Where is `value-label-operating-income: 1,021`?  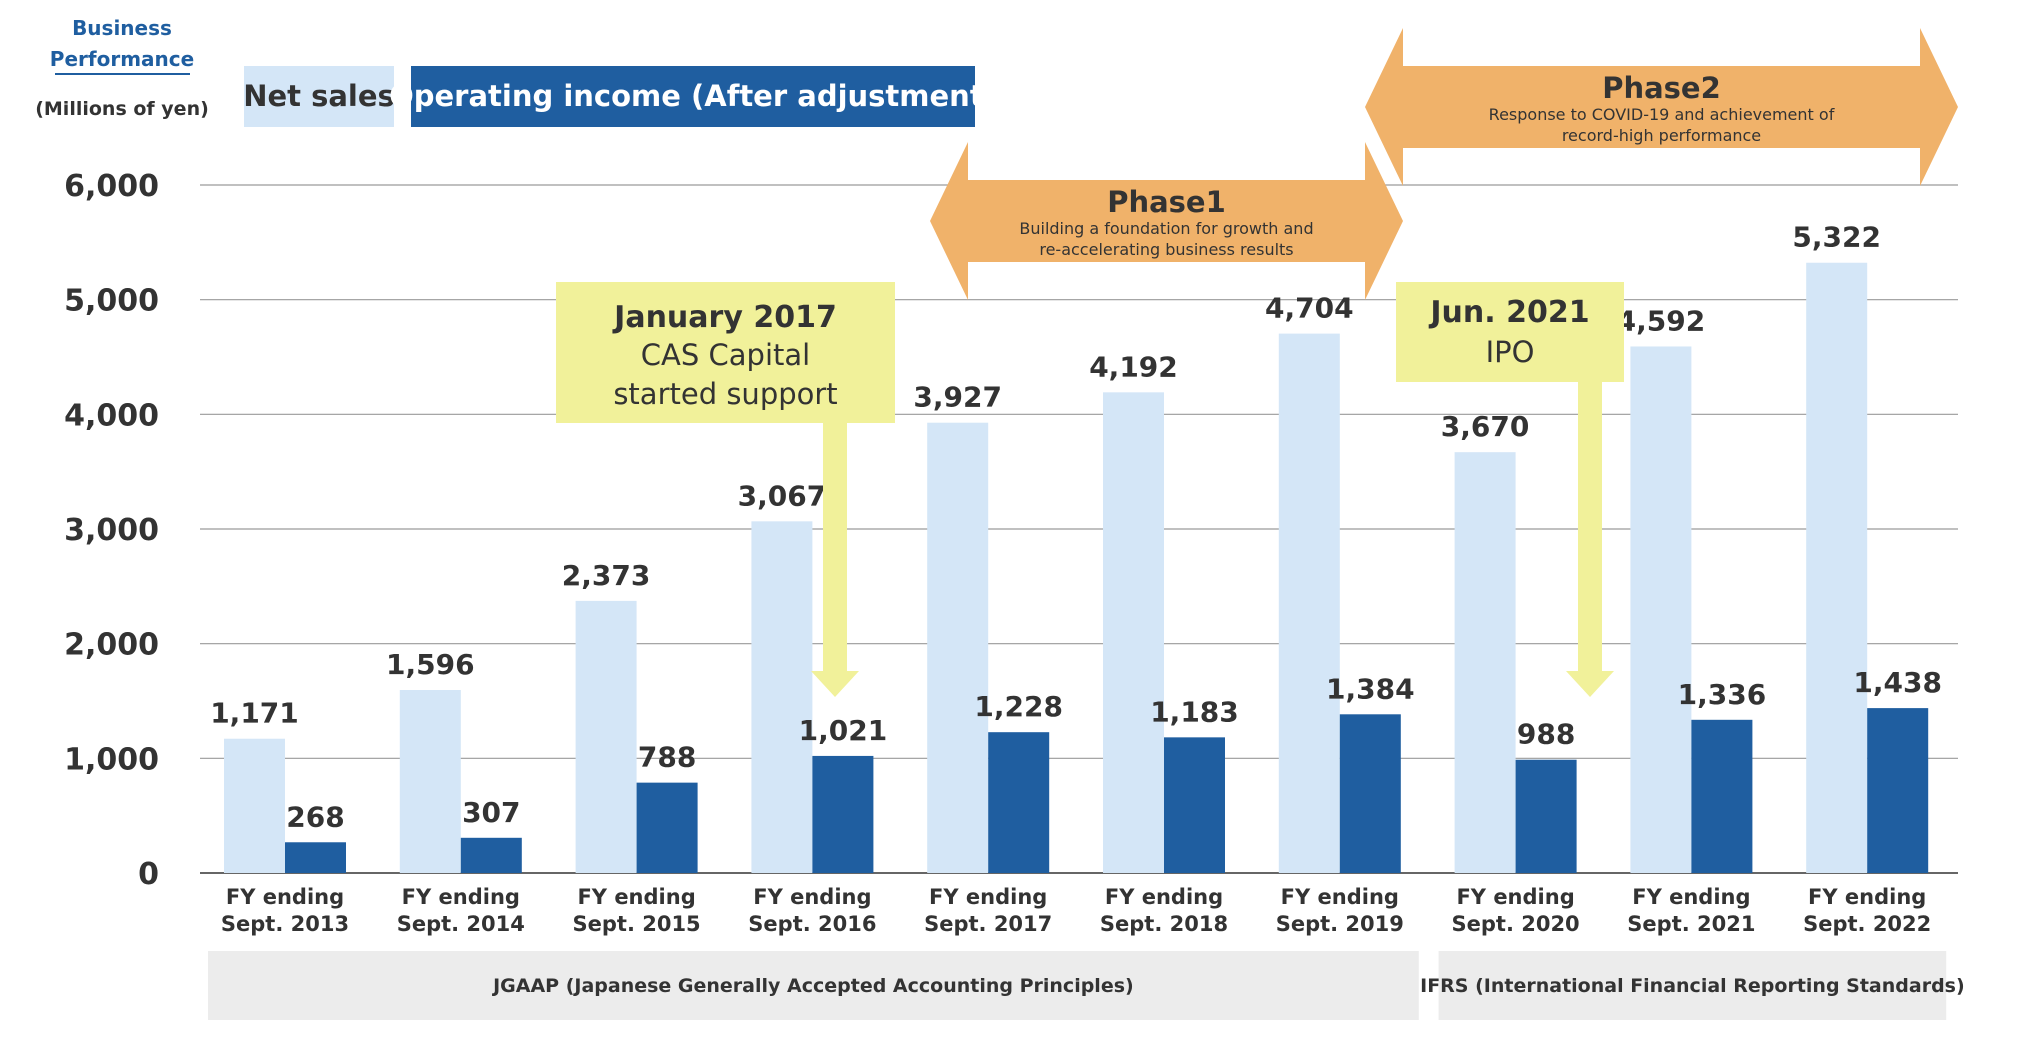
value-label-operating-income: 1,021 is located at coordinates (843, 730).